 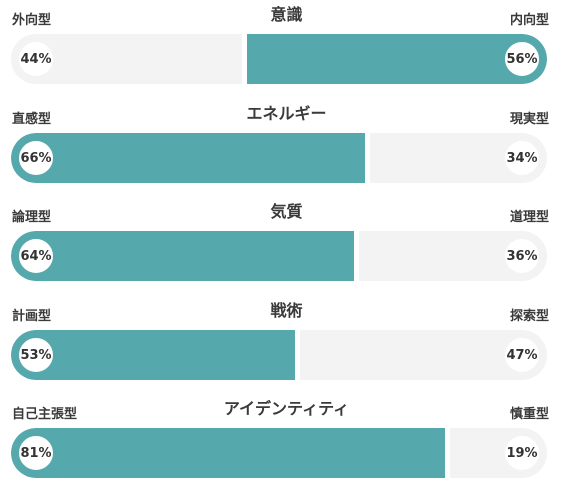 What do you see at coordinates (286, 211) in the screenshot?
I see `trait-title: 気質` at bounding box center [286, 211].